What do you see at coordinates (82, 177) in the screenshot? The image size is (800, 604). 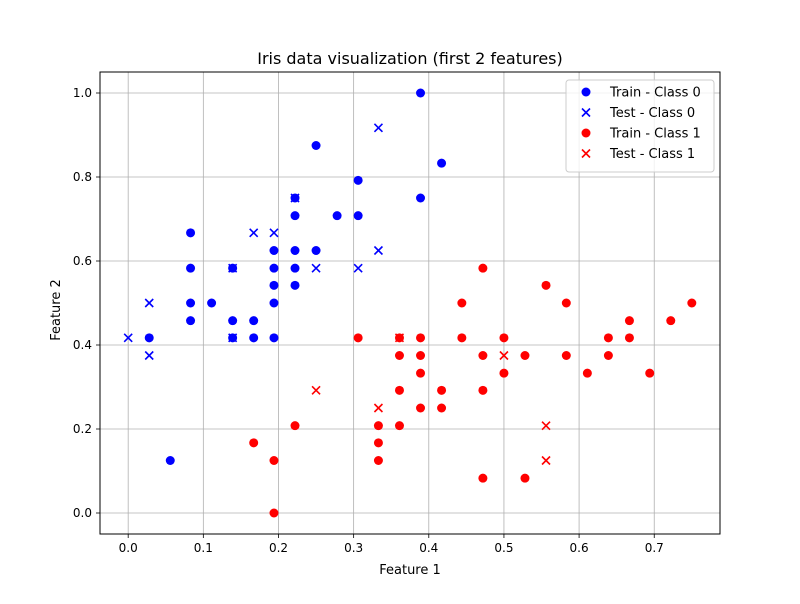 I see `y-tick-label: 0.8` at bounding box center [82, 177].